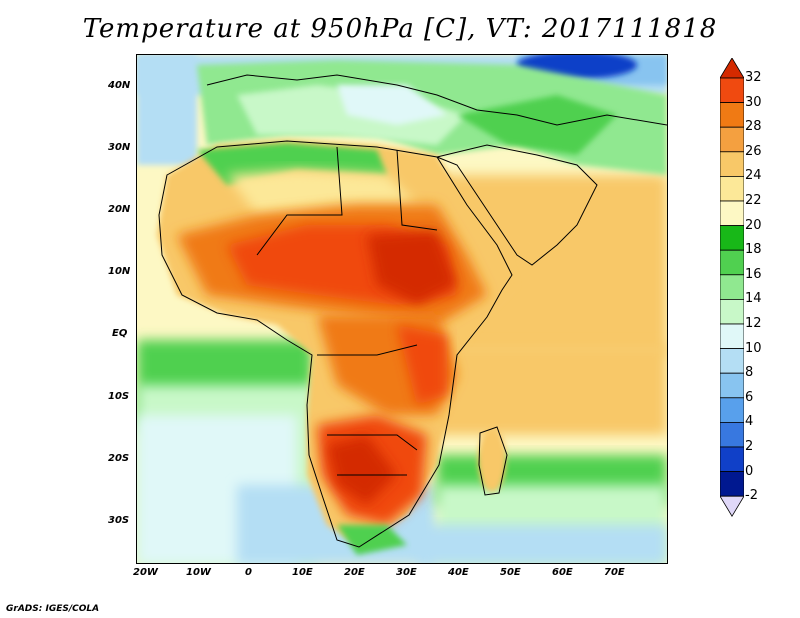  What do you see at coordinates (562, 572) in the screenshot?
I see `lon-label: 60E` at bounding box center [562, 572].